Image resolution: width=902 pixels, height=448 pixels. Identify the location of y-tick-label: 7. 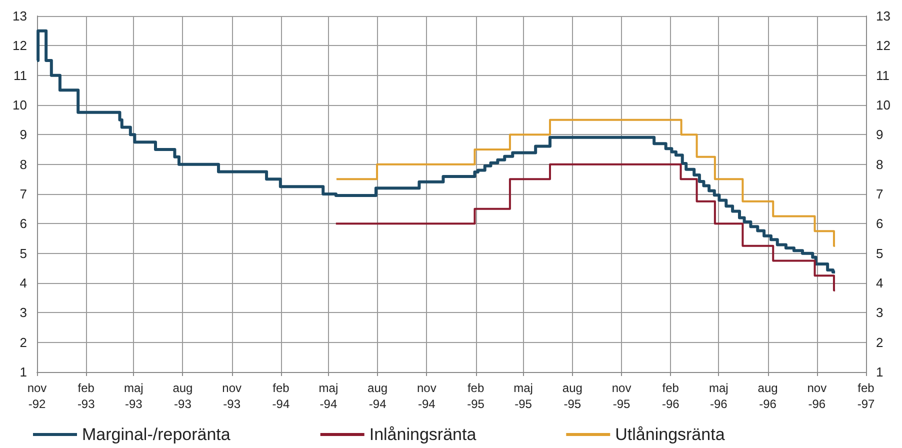
(23, 194).